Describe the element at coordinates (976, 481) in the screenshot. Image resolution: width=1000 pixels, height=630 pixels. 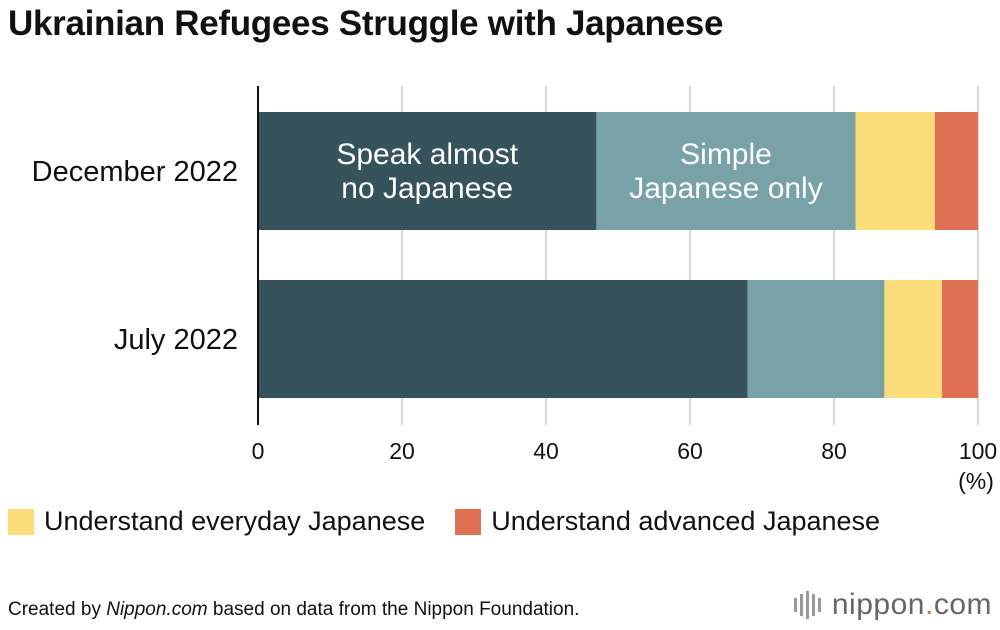
I see `x-unit-label: (%)` at that location.